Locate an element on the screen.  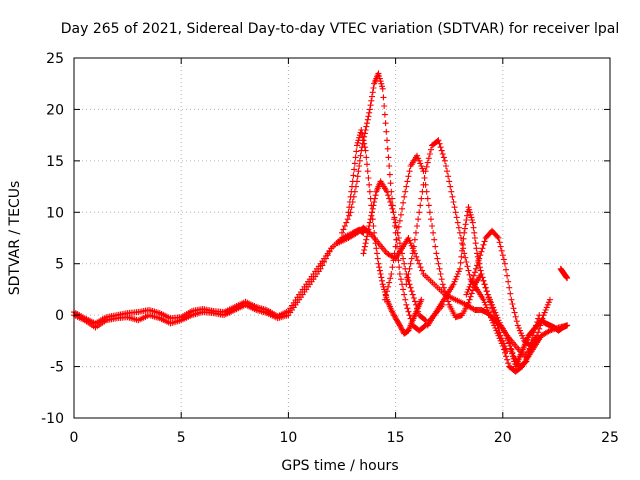
y-tick-label: -5 is located at coordinates (57, 368).